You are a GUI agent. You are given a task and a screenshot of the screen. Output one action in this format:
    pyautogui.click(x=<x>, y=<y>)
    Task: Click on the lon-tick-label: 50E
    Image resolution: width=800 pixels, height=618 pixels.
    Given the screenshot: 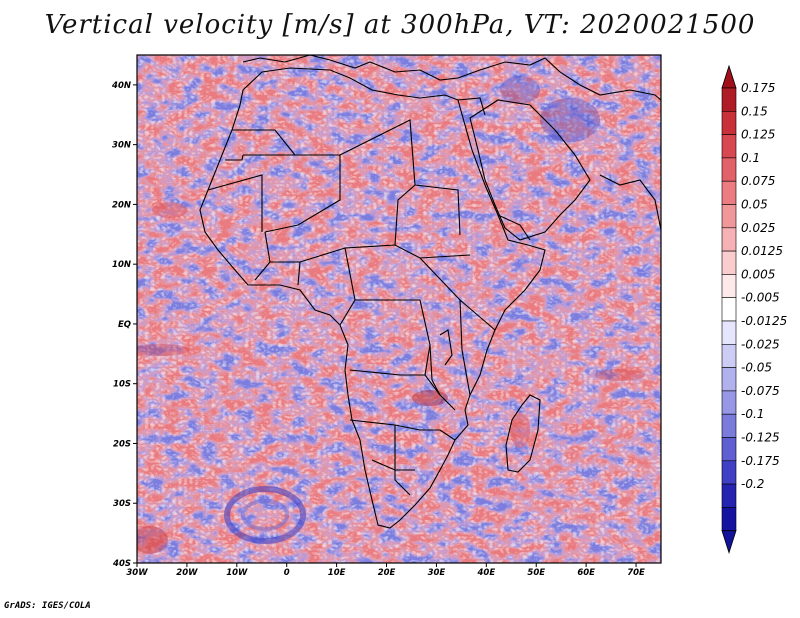 What is the action you would take?
    pyautogui.click(x=536, y=573)
    